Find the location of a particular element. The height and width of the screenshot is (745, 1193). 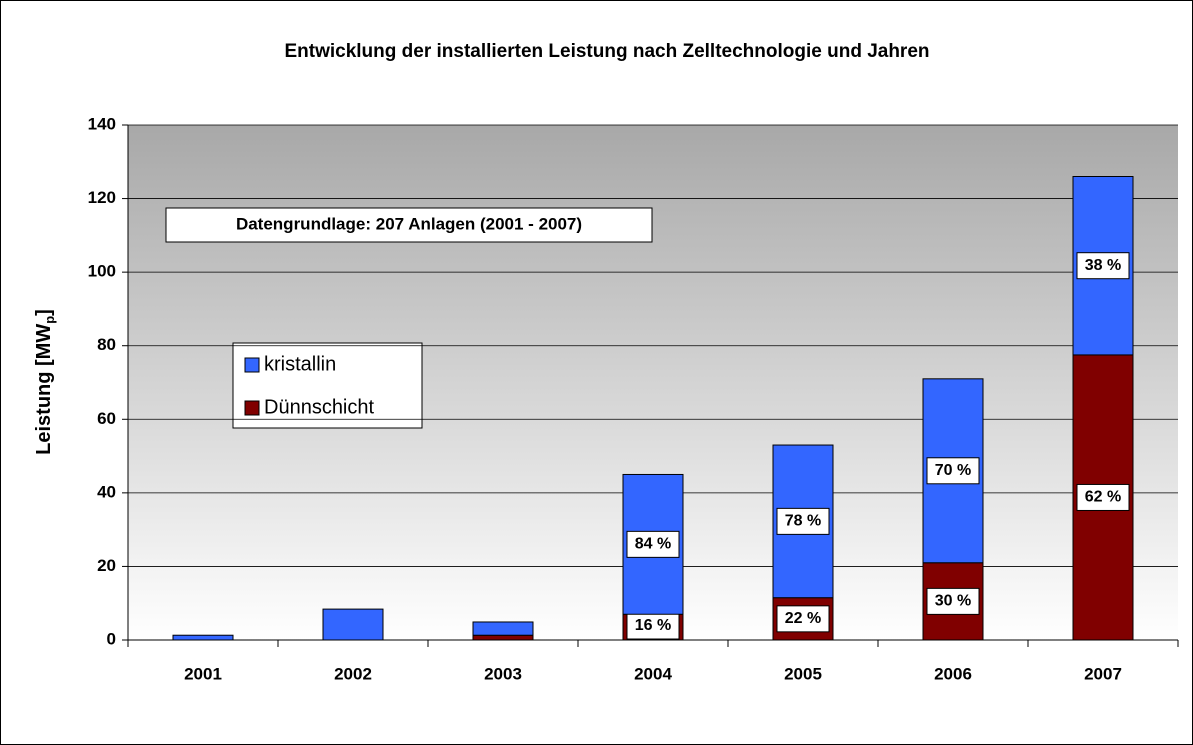

share-label: 78 % is located at coordinates (803, 521).